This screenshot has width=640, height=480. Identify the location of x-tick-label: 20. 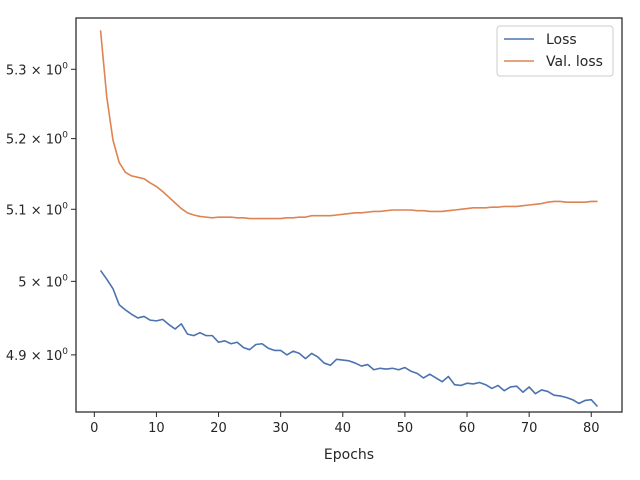
(218, 428).